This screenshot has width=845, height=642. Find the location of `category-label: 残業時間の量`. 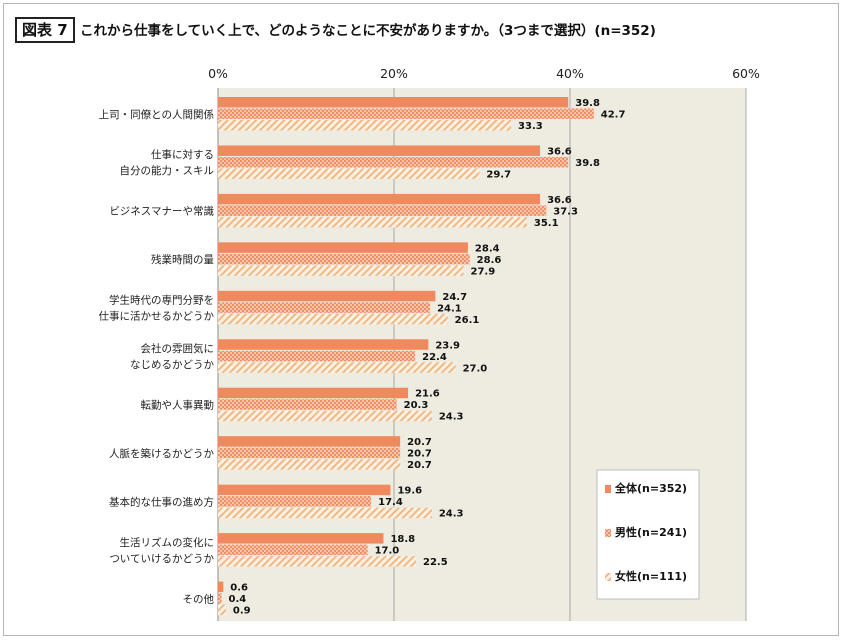

category-label: 残業時間の量 is located at coordinates (182, 259).